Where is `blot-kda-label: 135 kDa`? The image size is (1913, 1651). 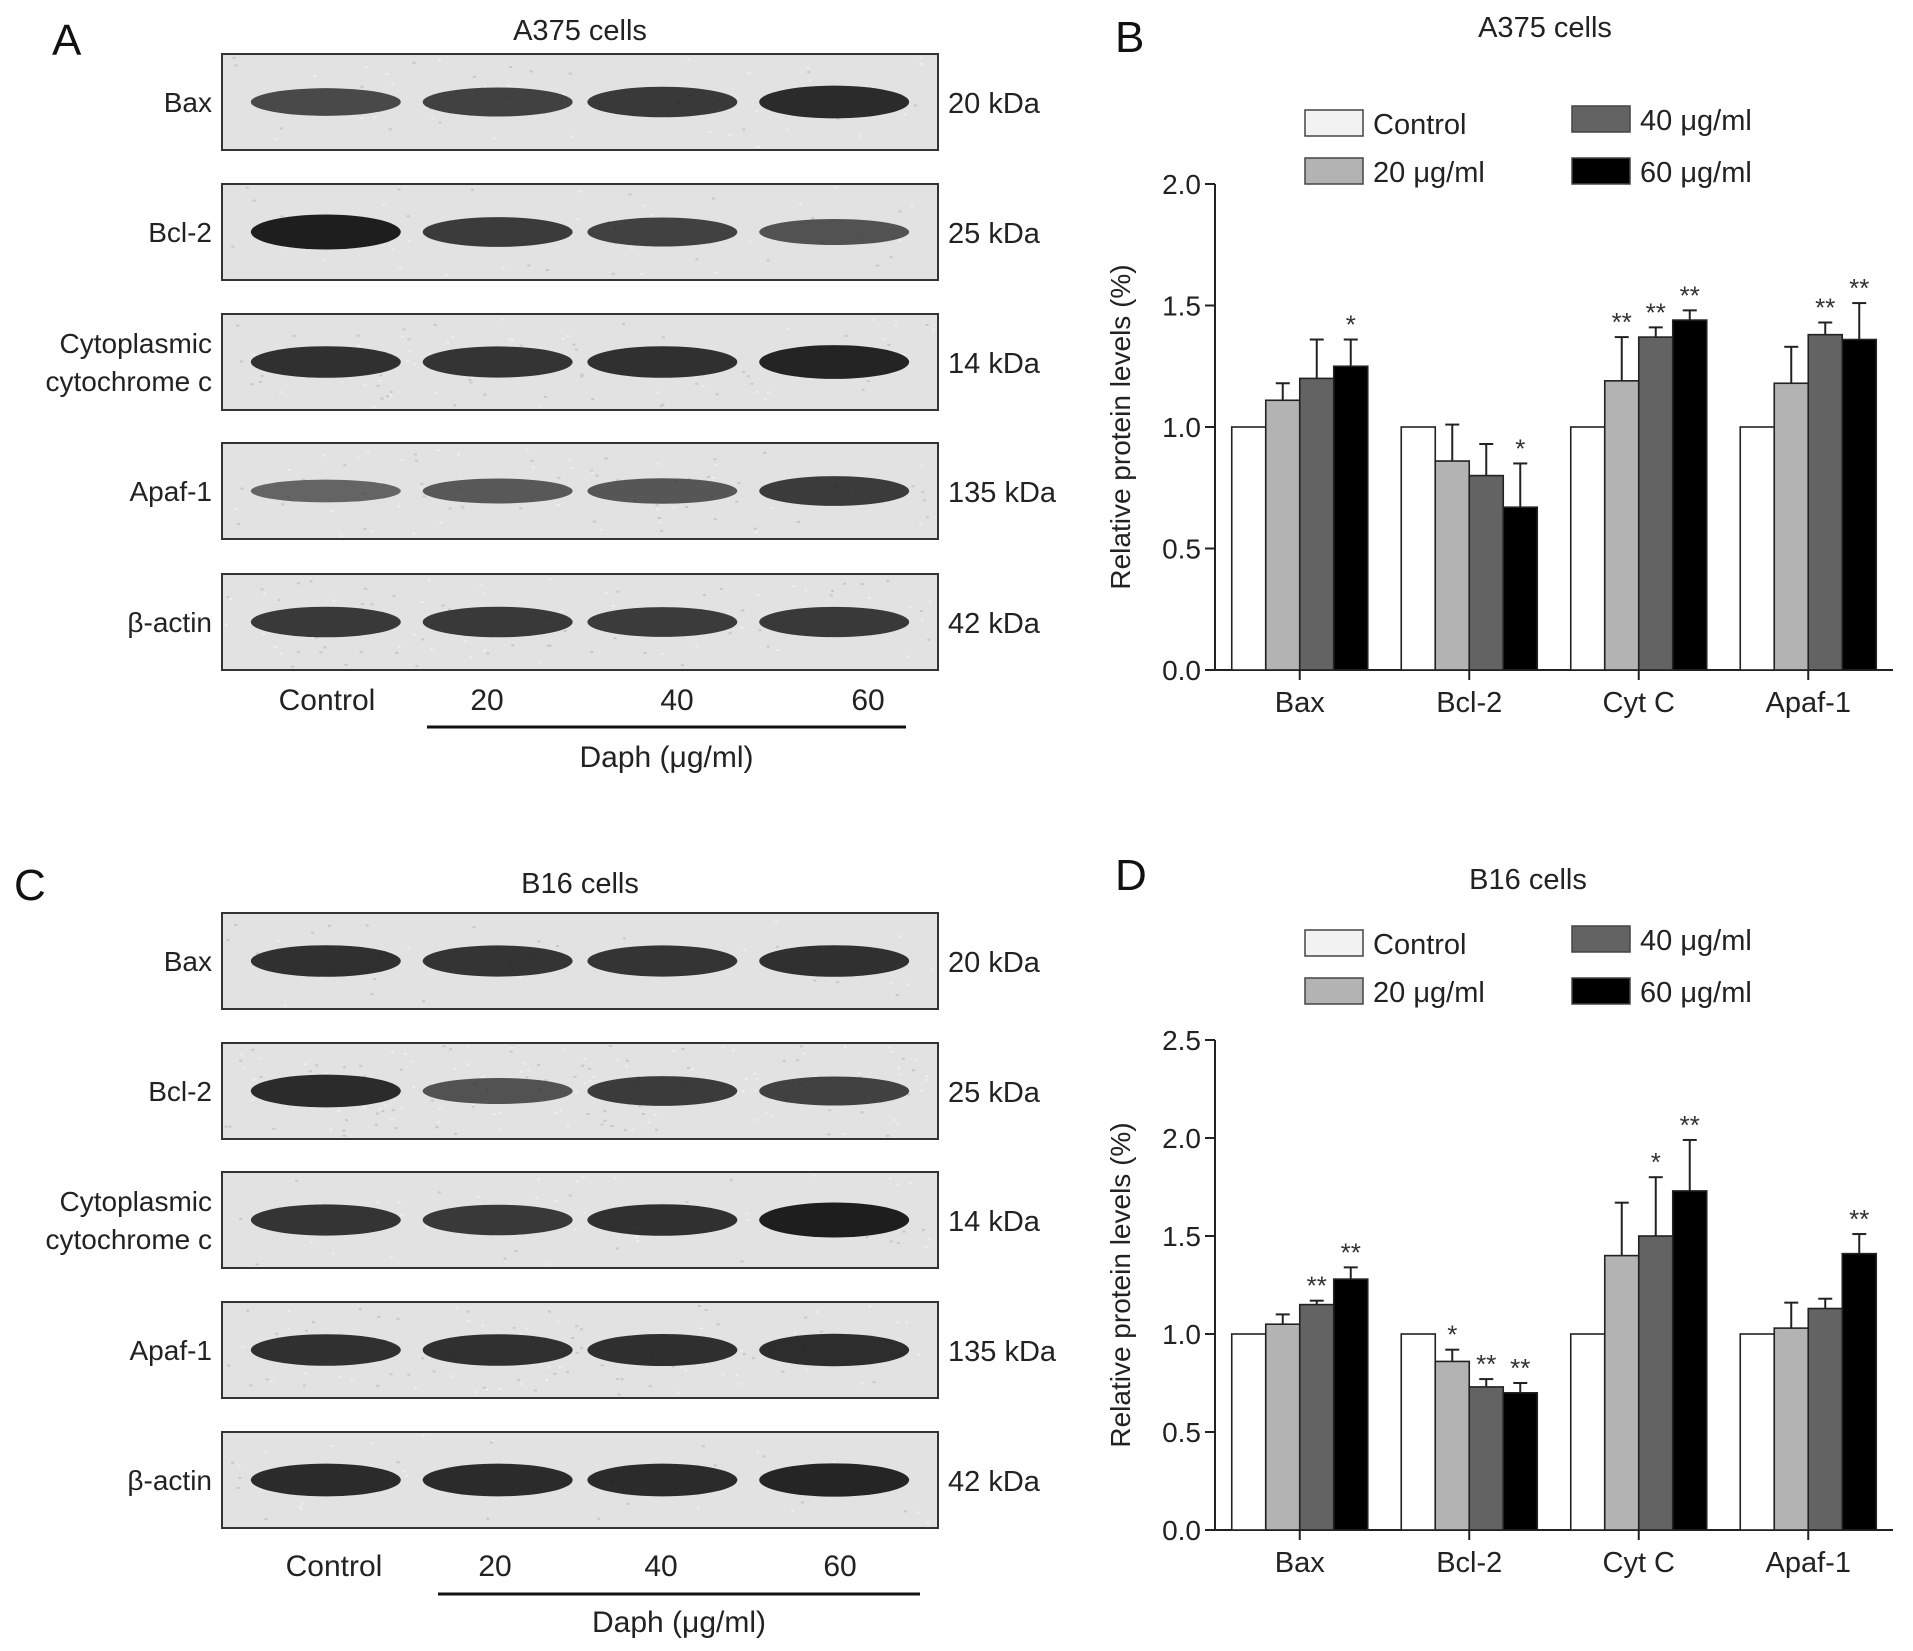 blot-kda-label: 135 kDa is located at coordinates (1002, 493).